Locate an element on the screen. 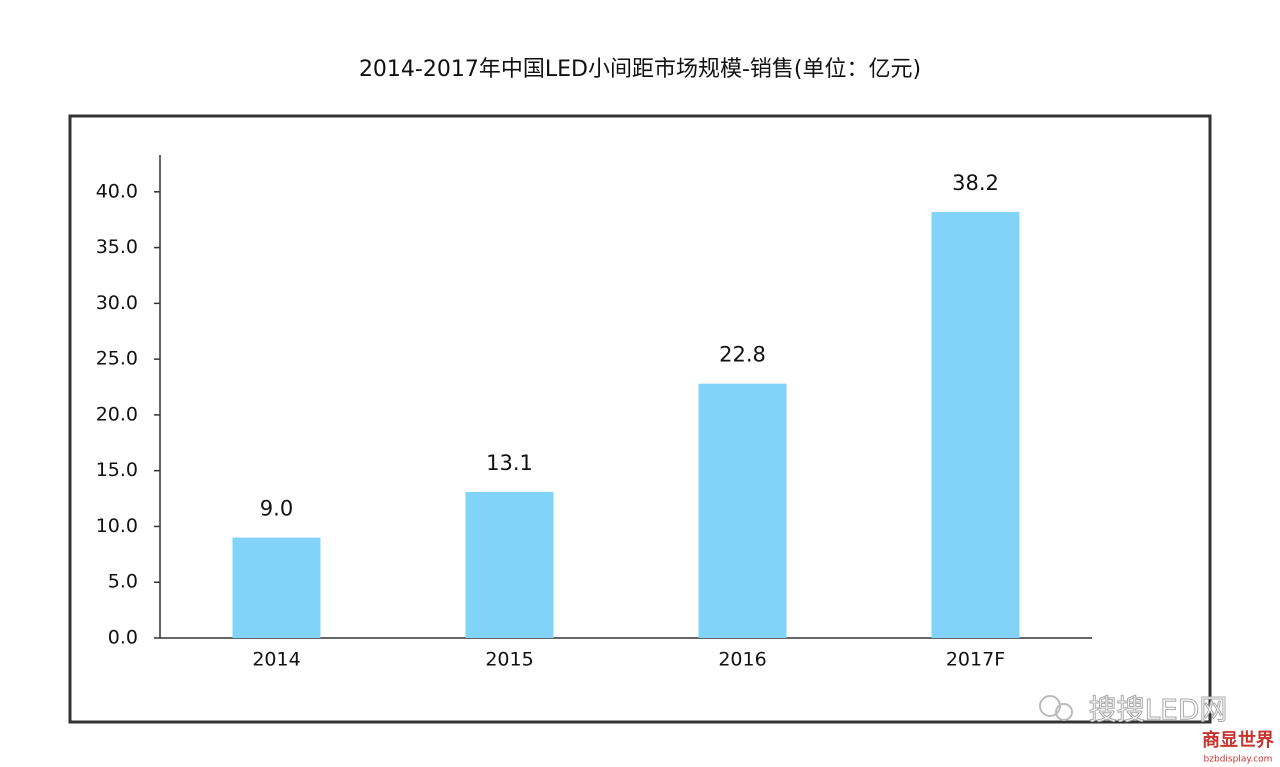 The height and width of the screenshot is (767, 1280). x-tick-label: 2015 is located at coordinates (509, 660).